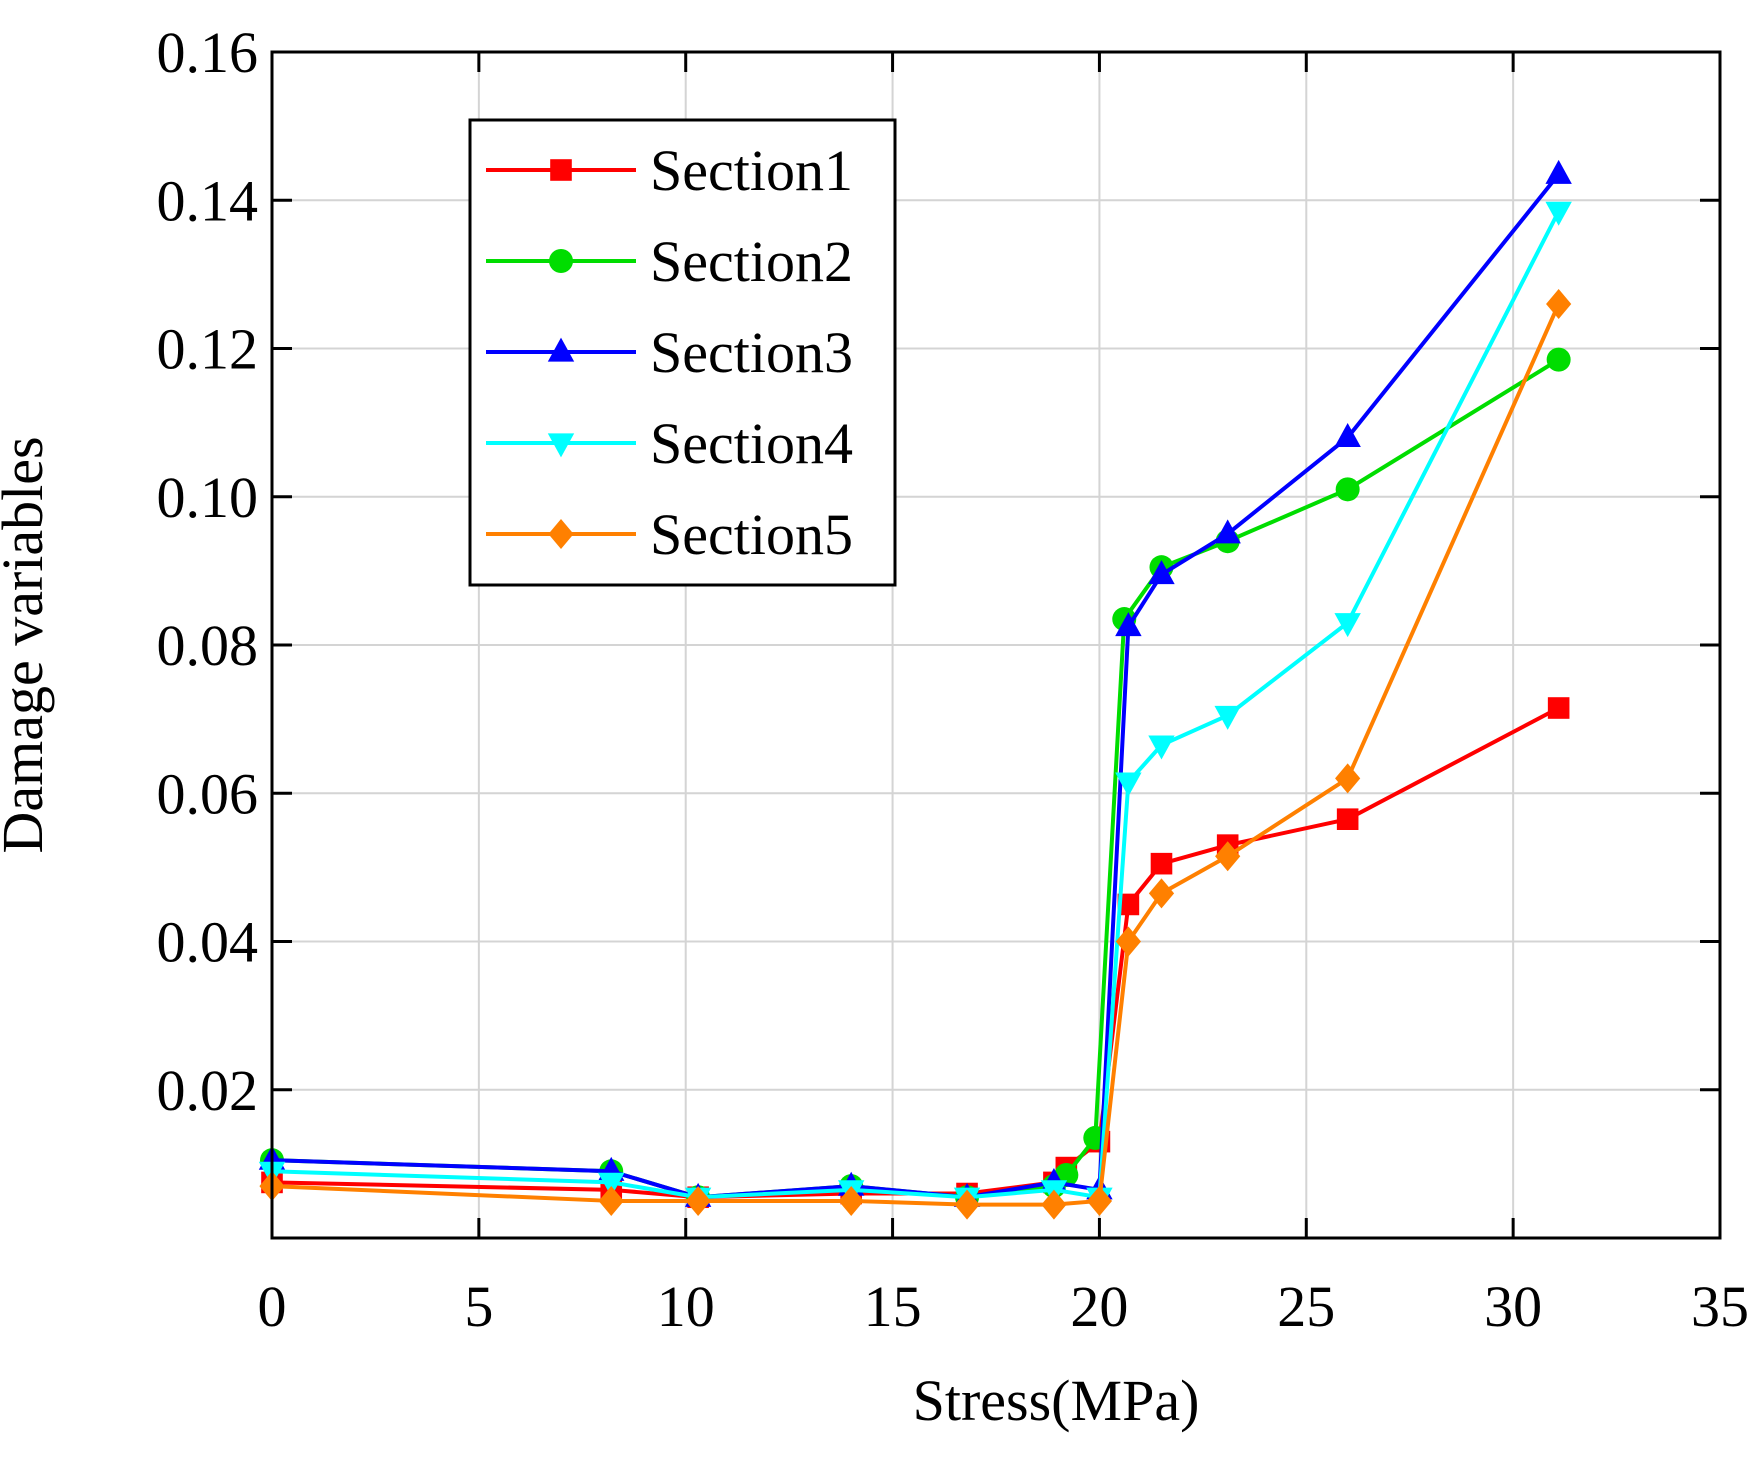 Image resolution: width=1761 pixels, height=1468 pixels. I want to click on x-tick-label: 10, so click(686, 1306).